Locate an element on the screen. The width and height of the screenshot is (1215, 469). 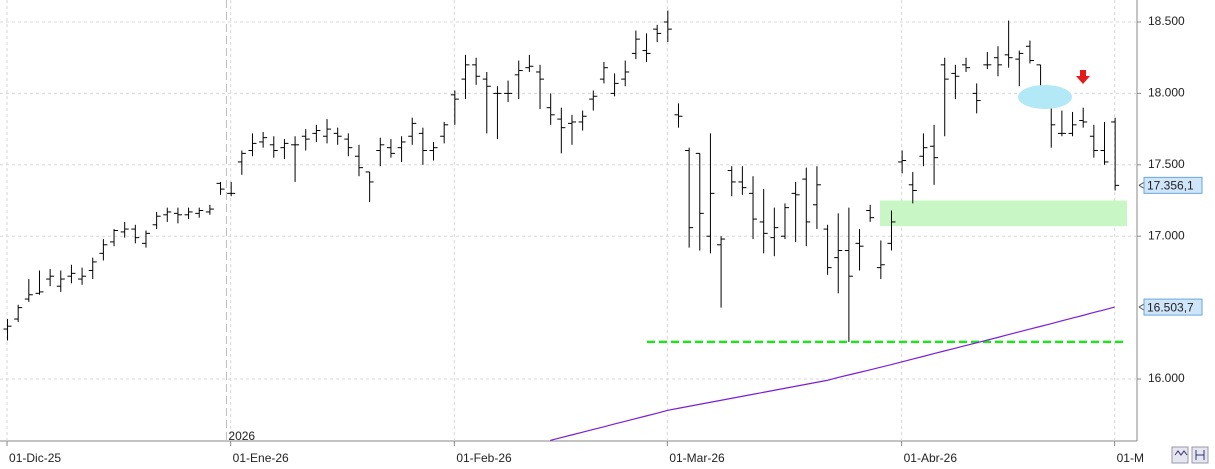
toolbar is located at coordinates (1190, 455).